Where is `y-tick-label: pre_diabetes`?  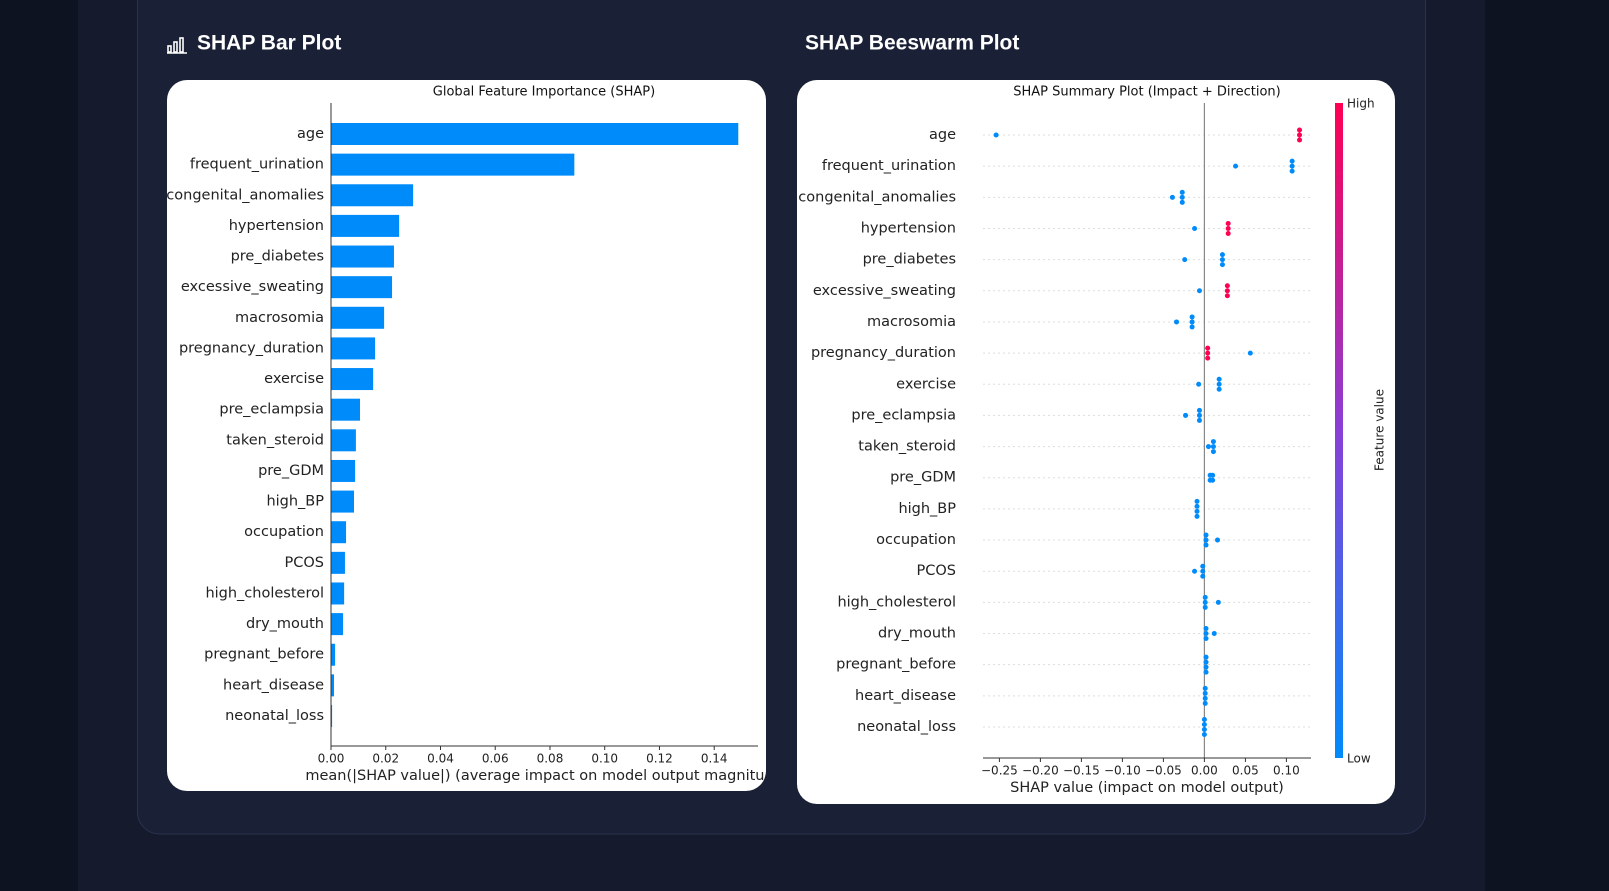 y-tick-label: pre_diabetes is located at coordinates (909, 260).